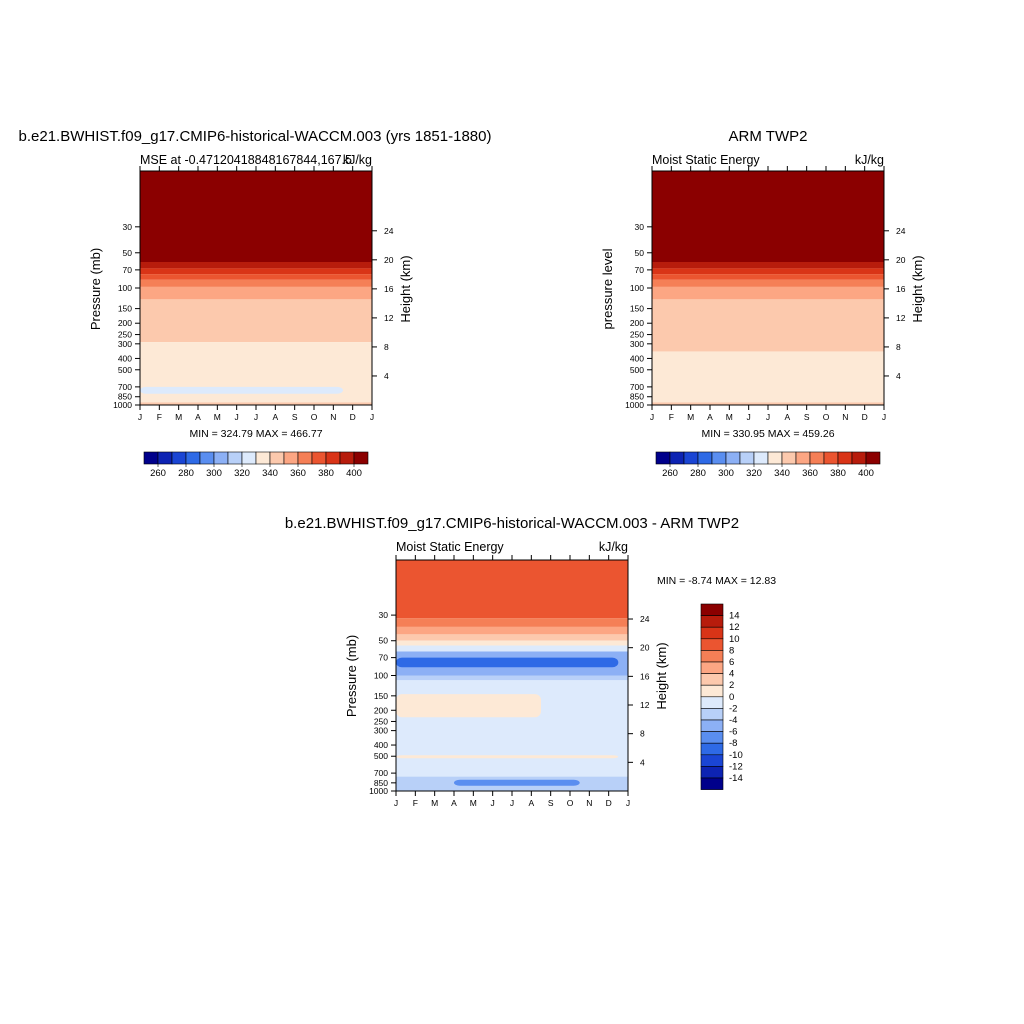 Image resolution: width=1024 pixels, height=1024 pixels. What do you see at coordinates (810, 473) in the screenshot?
I see `colorbar-label: 360` at bounding box center [810, 473].